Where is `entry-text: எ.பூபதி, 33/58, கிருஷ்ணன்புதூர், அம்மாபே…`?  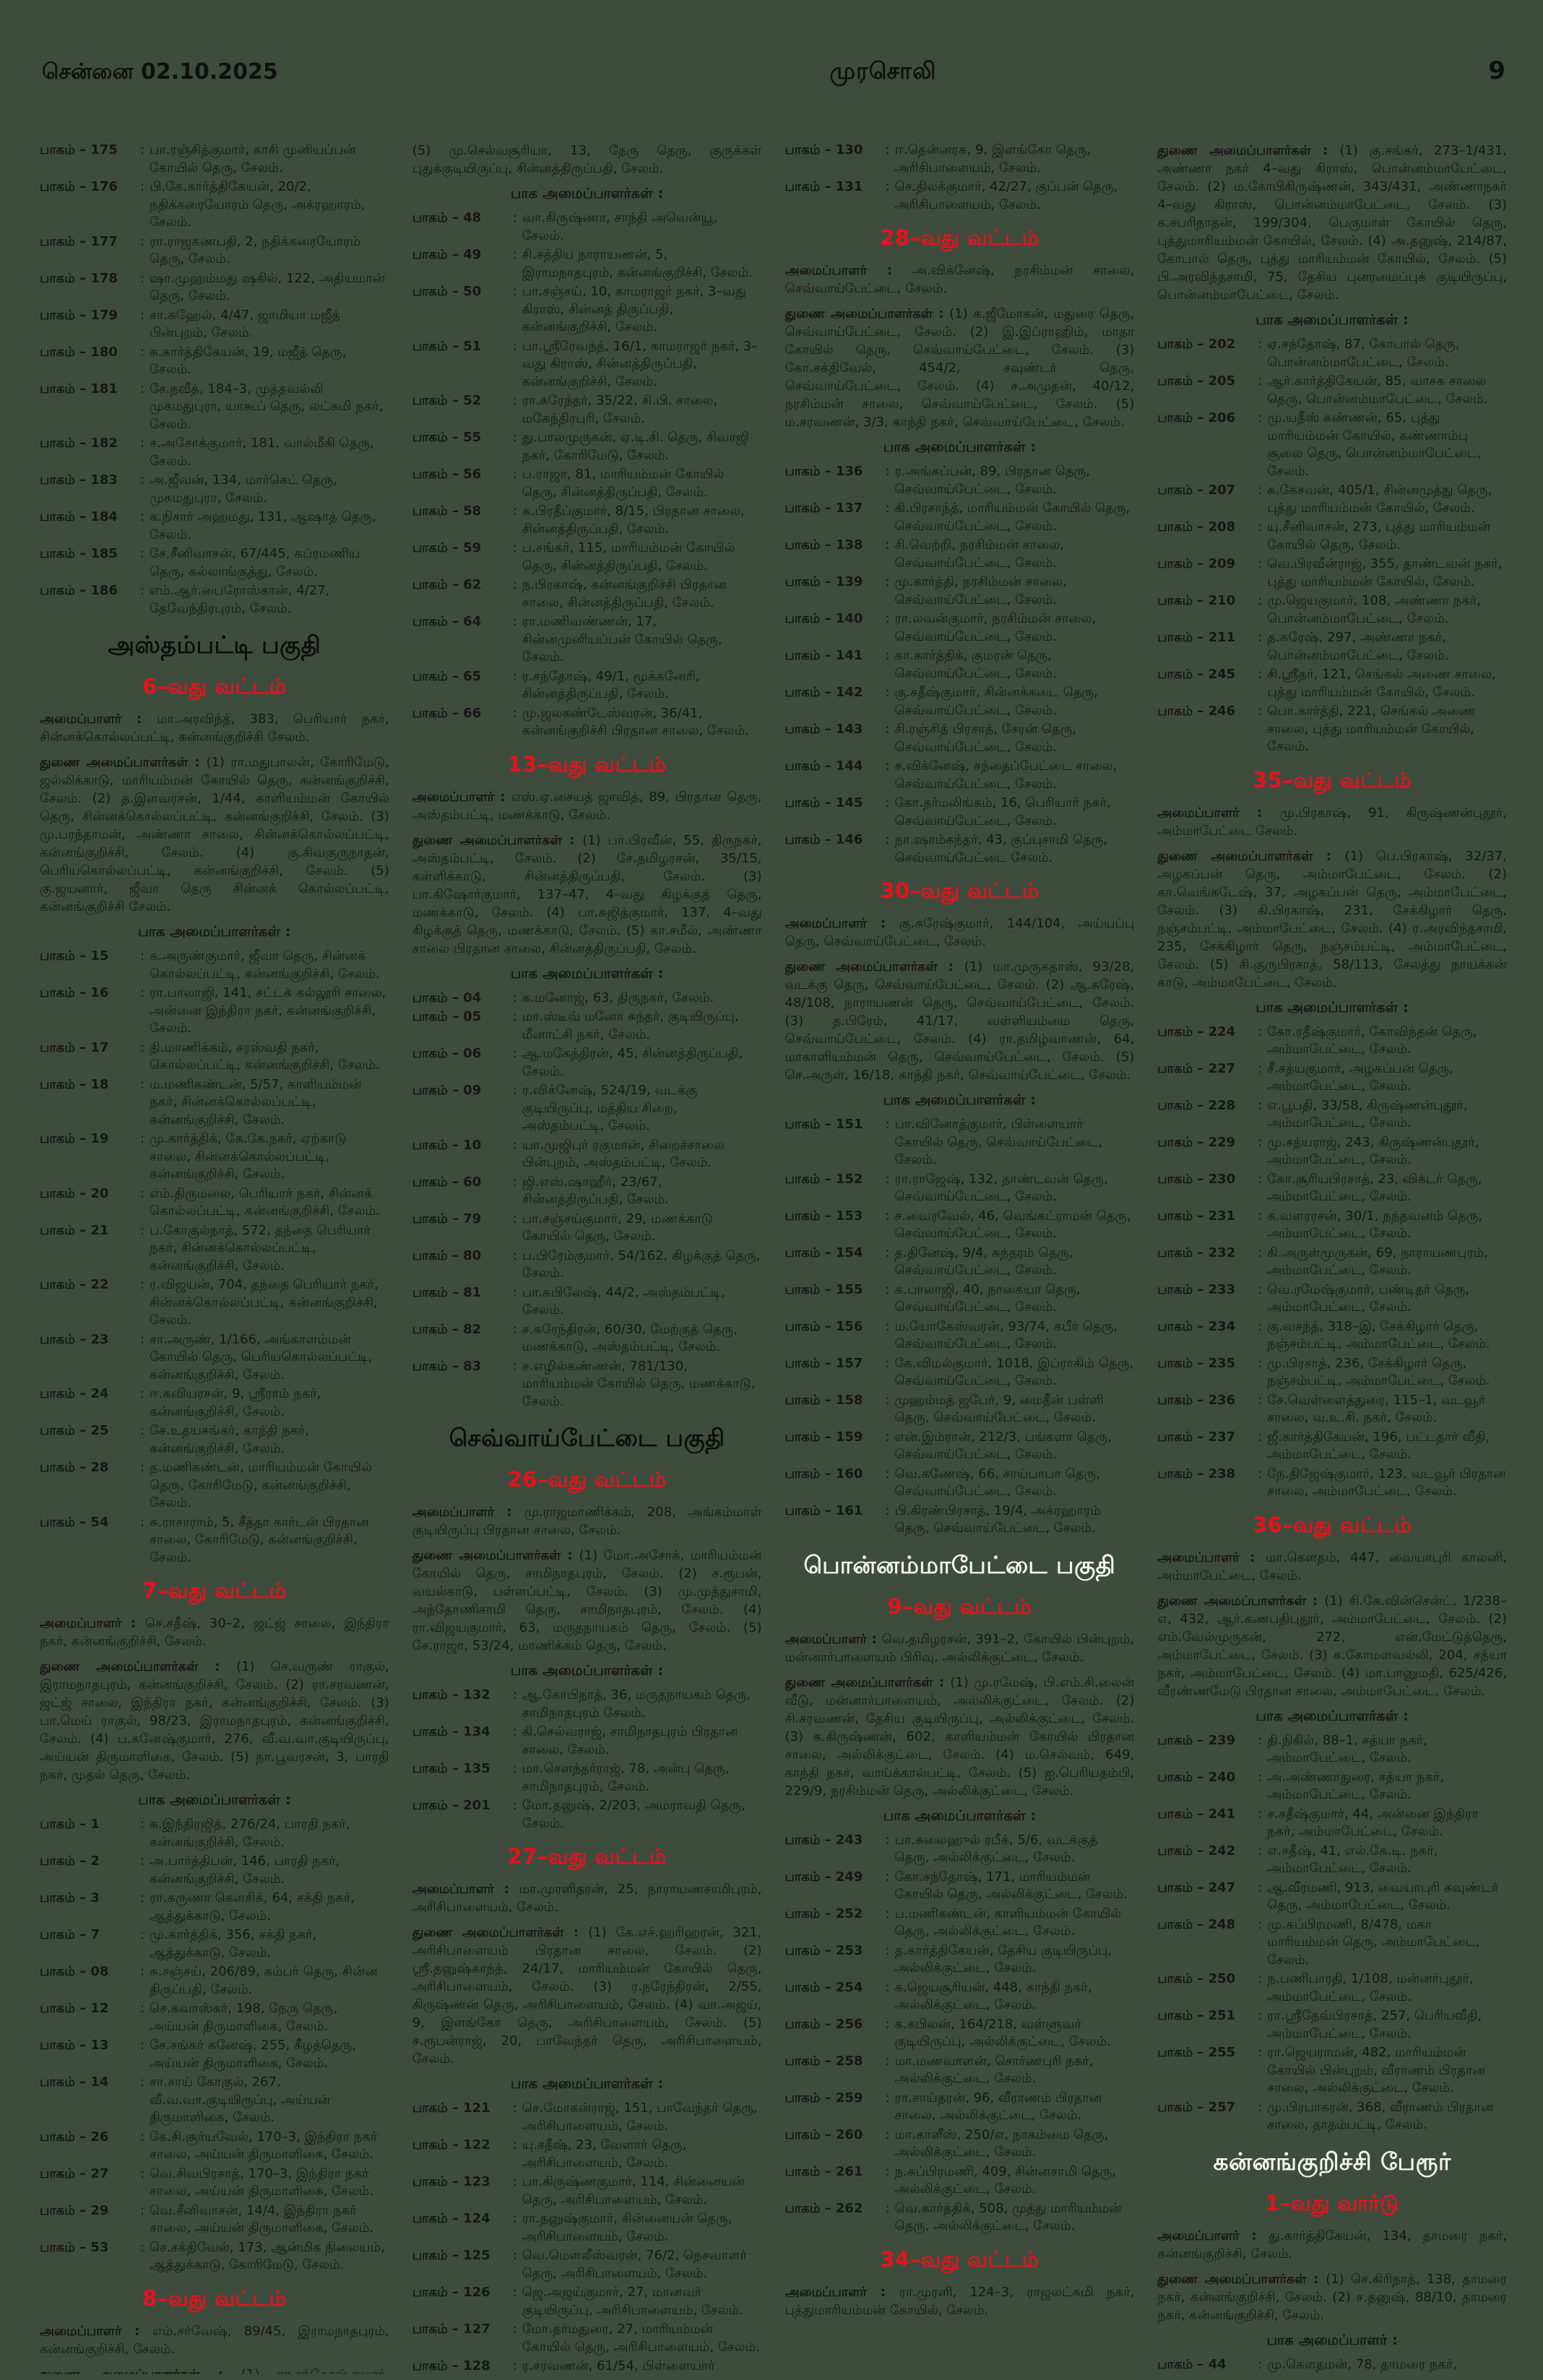 entry-text: எ.பூபதி, 33/58, கிருஷ்ணன்புதூர், அம்மாபே… is located at coordinates (1367, 1114).